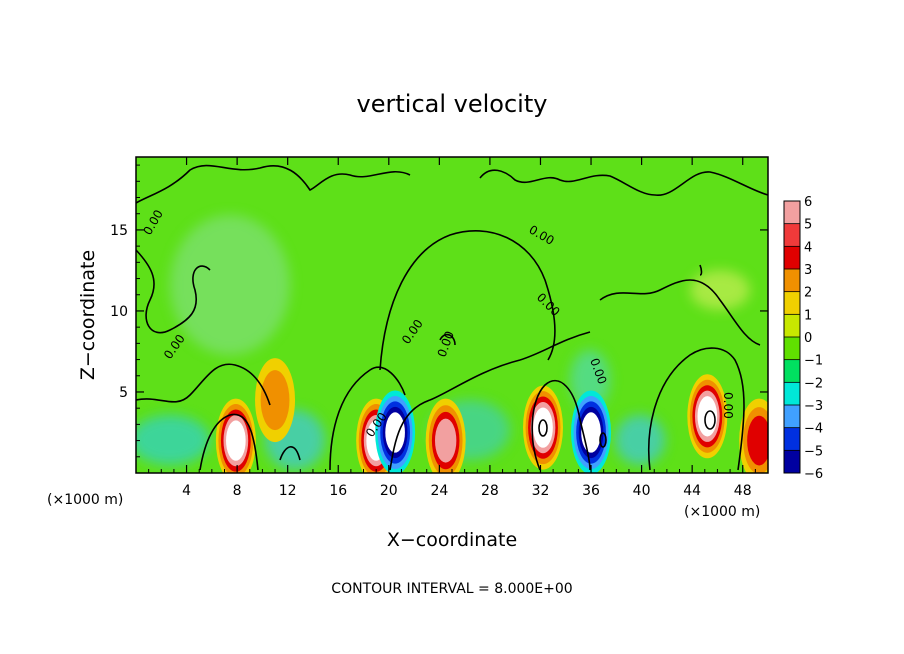 The image size is (904, 654). I want to click on x-tick-label: 28, so click(490, 491).